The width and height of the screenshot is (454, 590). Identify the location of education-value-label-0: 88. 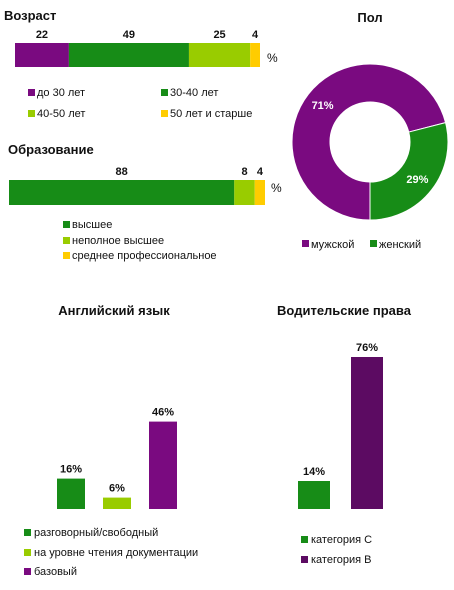
(122, 172).